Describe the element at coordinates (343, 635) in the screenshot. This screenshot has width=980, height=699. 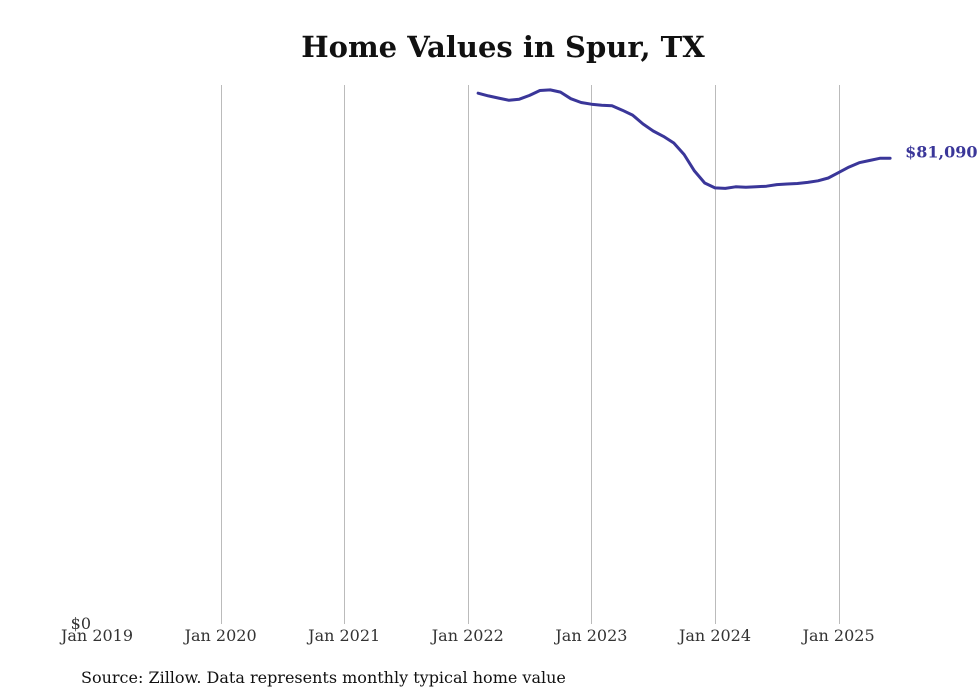
I see `x-tick-label: Jan 2021` at that location.